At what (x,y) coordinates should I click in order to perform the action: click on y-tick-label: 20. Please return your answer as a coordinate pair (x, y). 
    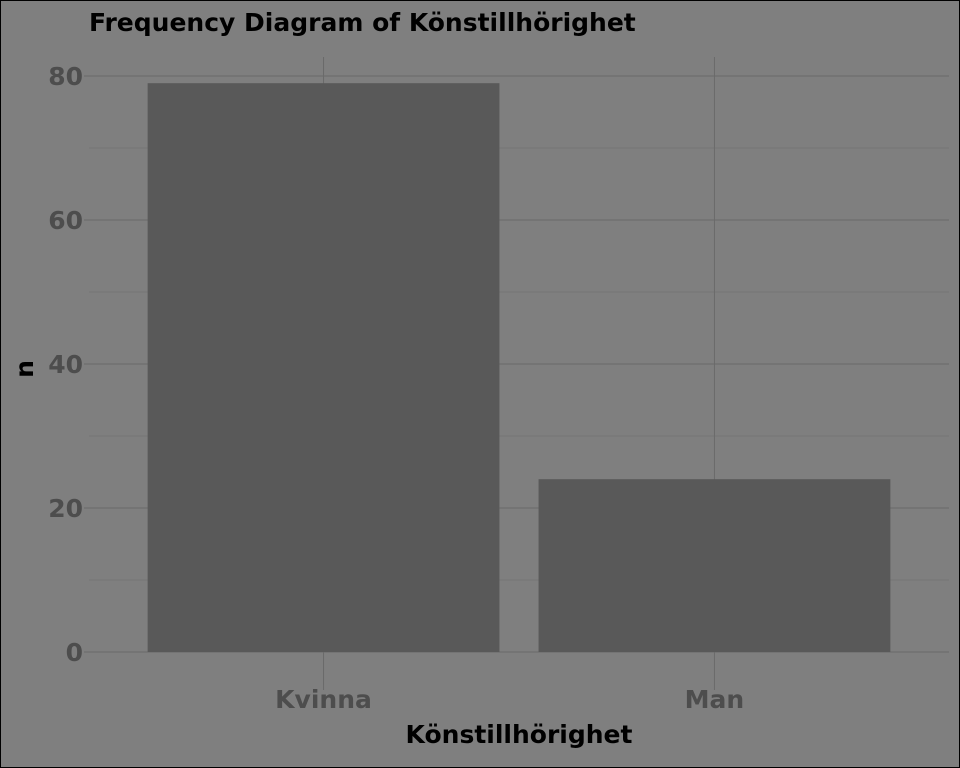
    Looking at the image, I should click on (65, 508).